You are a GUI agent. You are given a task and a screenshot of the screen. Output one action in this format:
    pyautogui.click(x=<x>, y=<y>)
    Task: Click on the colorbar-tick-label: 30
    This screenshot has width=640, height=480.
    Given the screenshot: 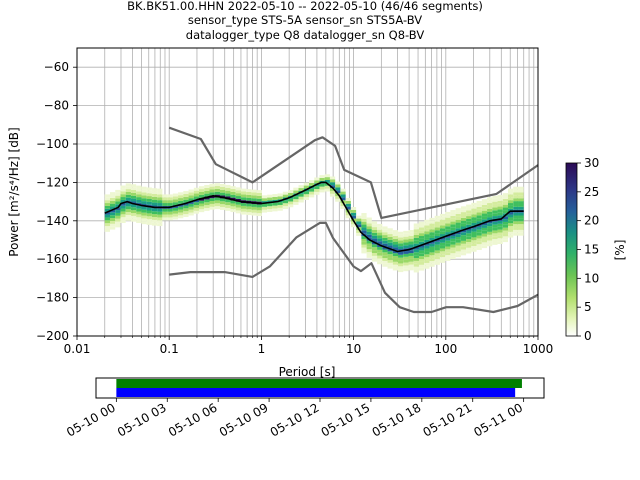 What is the action you would take?
    pyautogui.click(x=591, y=163)
    